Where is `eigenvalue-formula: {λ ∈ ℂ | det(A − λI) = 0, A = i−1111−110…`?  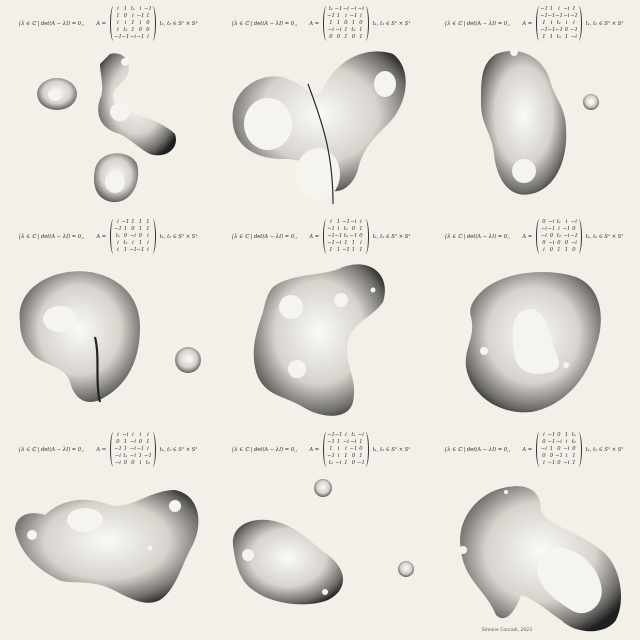 eigenvalue-formula: {λ ∈ ℂ | det(A − λI) = 0, A = i−1111−110… is located at coordinates (107, 236).